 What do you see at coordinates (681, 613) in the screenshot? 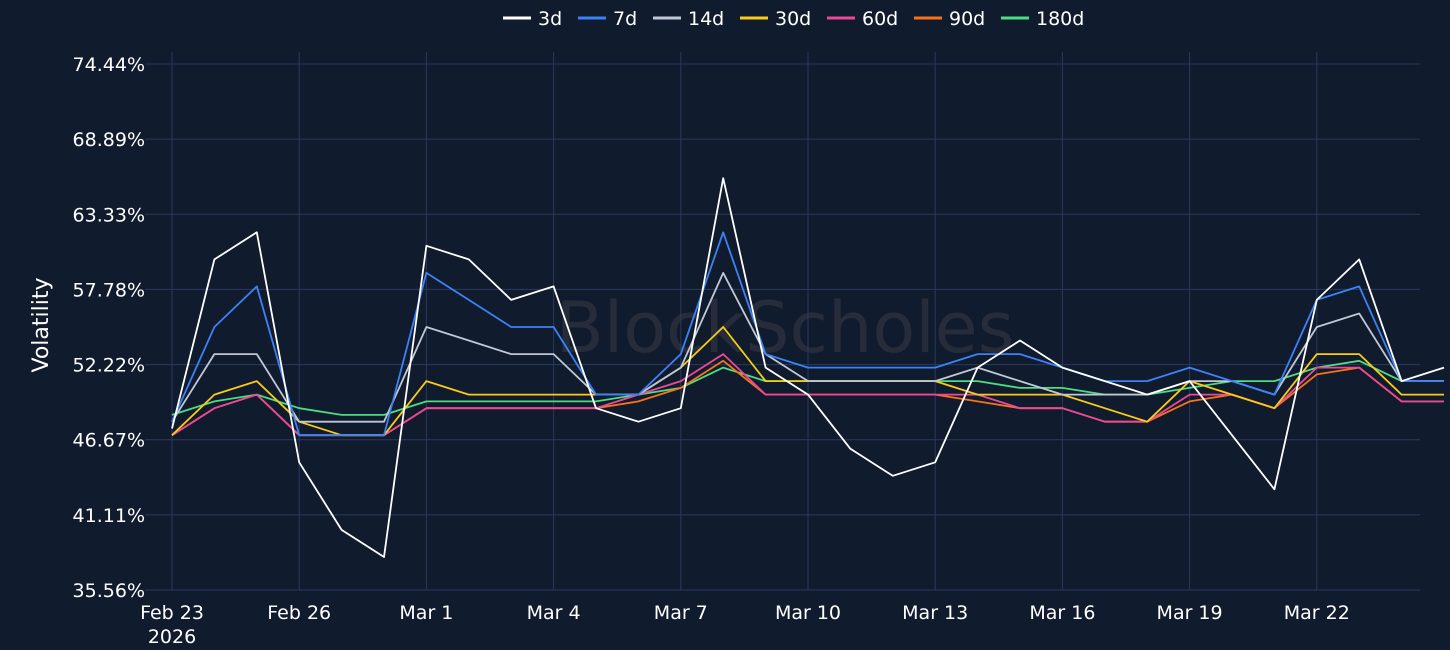
I see `x-tick-label: Mar 7` at bounding box center [681, 613].